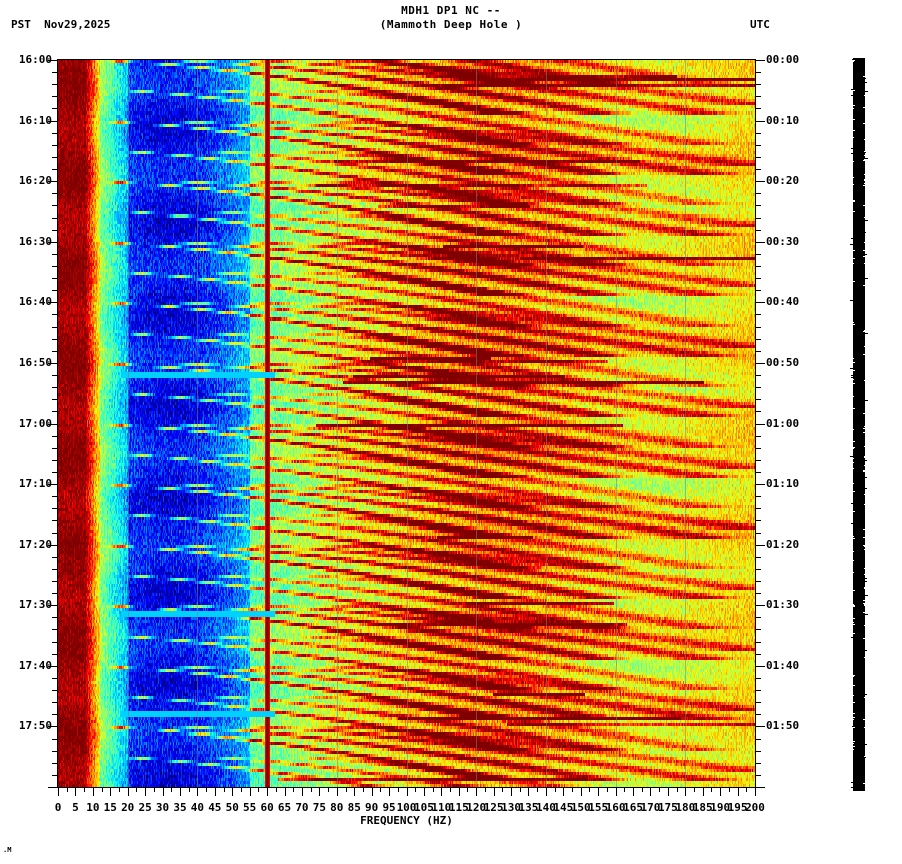 This screenshot has height=864, width=902. What do you see at coordinates (650, 807) in the screenshot?
I see `freq-label: 170` at bounding box center [650, 807].